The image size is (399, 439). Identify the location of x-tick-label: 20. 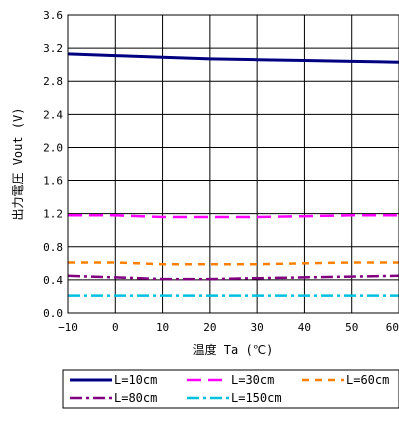
(209, 327).